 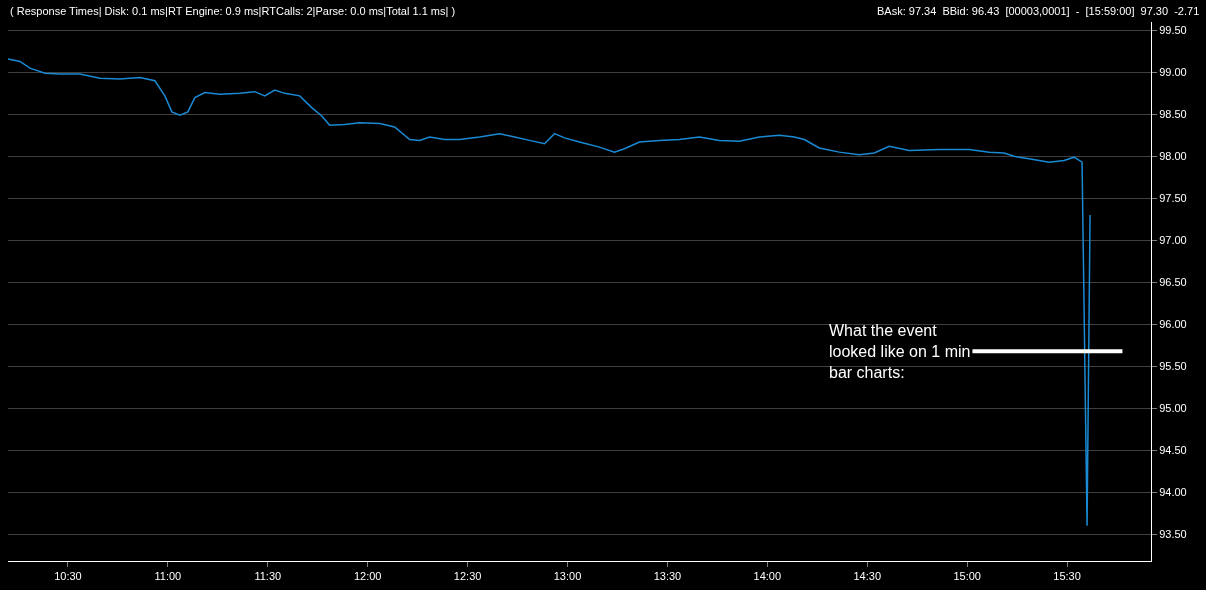 What do you see at coordinates (233, 11) in the screenshot?
I see `chart-subtitle: ( Response Times| Disk: 0.1 ms|RT Engine: 0.9 ms|RTCalls: 2|Parse: 0.0 ms|Total 1.1 ms| )` at bounding box center [233, 11].